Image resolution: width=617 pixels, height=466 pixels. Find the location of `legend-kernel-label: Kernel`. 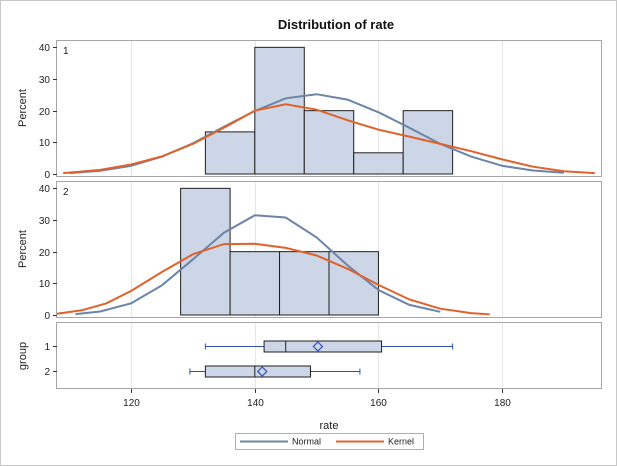

legend-kernel-label: Kernel is located at coordinates (401, 442).